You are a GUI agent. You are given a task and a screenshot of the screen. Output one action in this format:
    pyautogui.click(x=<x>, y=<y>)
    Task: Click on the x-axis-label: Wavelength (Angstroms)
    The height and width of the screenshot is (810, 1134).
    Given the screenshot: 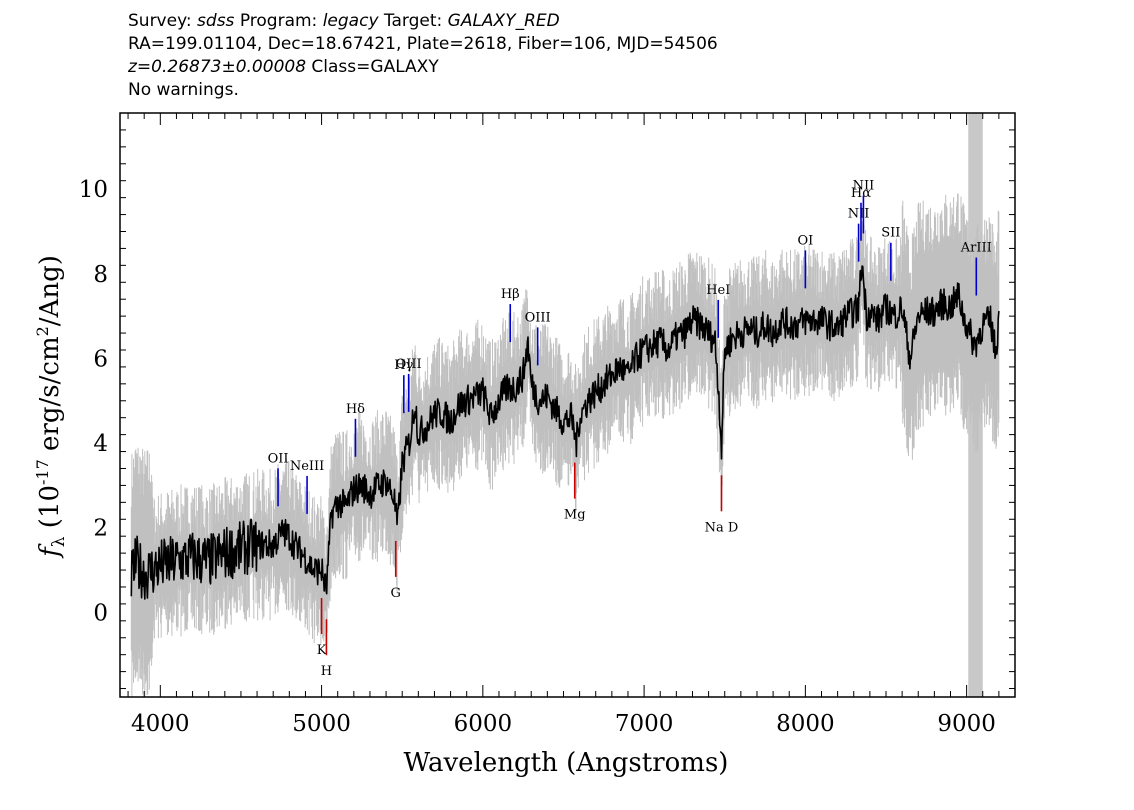 What is the action you would take?
    pyautogui.click(x=566, y=763)
    